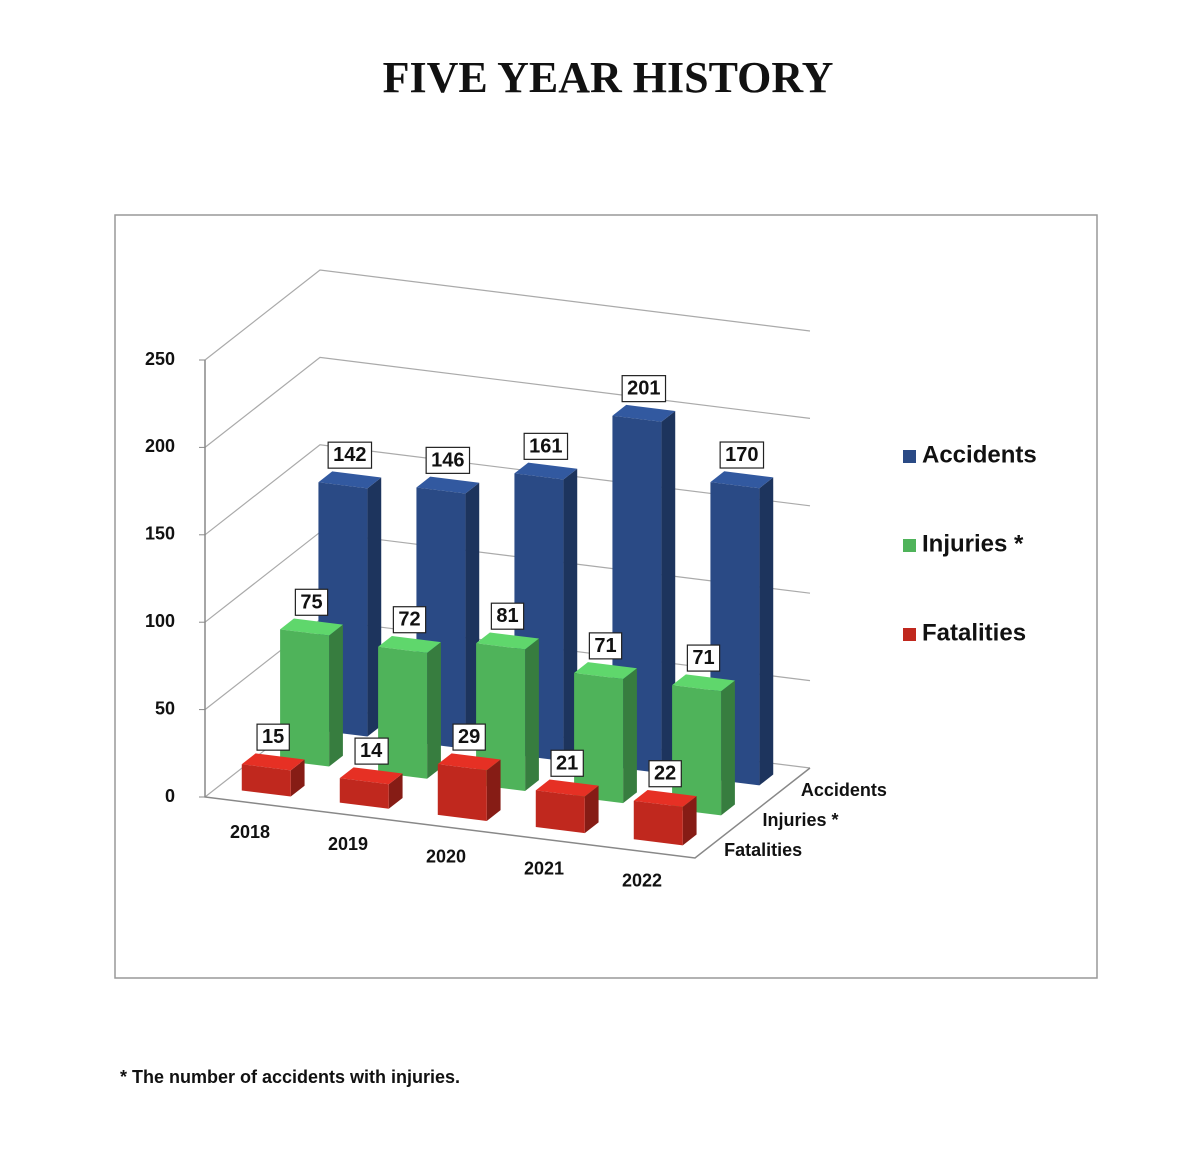  What do you see at coordinates (160, 359) in the screenshot?
I see `y-tick-label: 250` at bounding box center [160, 359].